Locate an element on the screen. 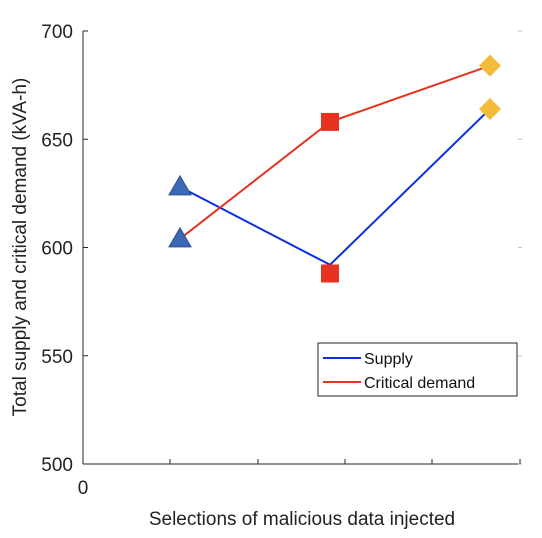  legend: Supply Critical demand is located at coordinates (417, 369).